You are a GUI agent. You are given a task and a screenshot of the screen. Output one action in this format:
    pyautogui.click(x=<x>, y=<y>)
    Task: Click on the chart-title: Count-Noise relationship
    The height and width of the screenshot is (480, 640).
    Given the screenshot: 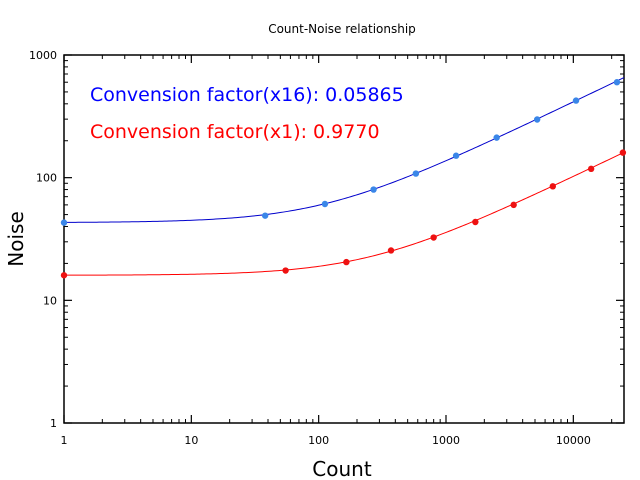 What is the action you would take?
    pyautogui.click(x=342, y=29)
    